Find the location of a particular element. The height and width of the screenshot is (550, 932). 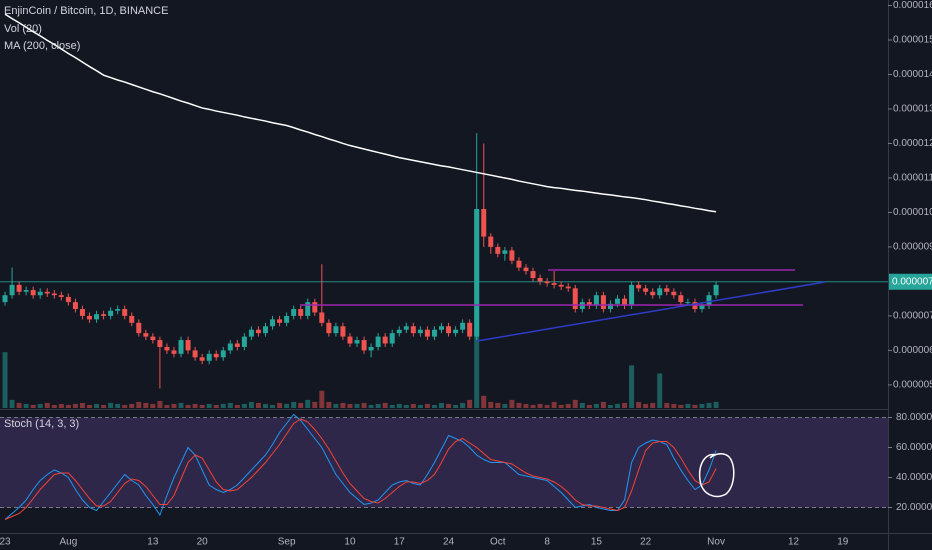

stoch-tick-label: 60.0000 is located at coordinates (914, 447).